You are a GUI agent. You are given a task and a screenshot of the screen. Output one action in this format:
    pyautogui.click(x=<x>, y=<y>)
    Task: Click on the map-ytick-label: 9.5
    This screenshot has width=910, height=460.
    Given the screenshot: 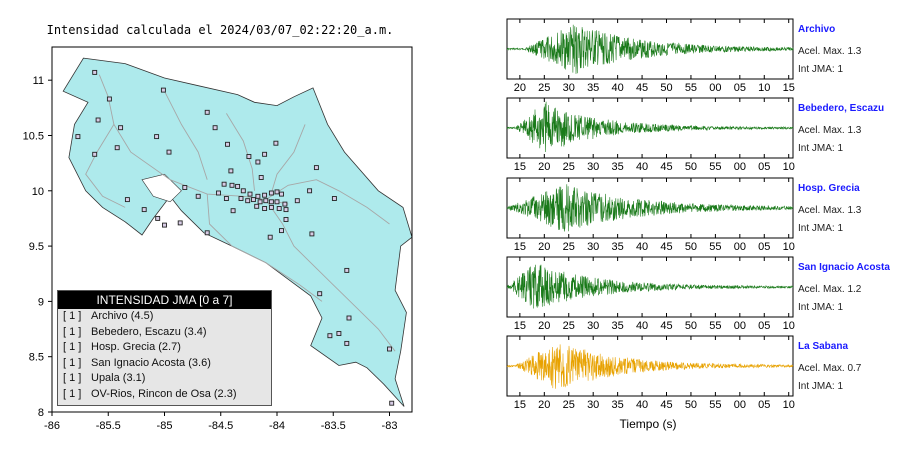 What is the action you would take?
    pyautogui.click(x=36, y=247)
    